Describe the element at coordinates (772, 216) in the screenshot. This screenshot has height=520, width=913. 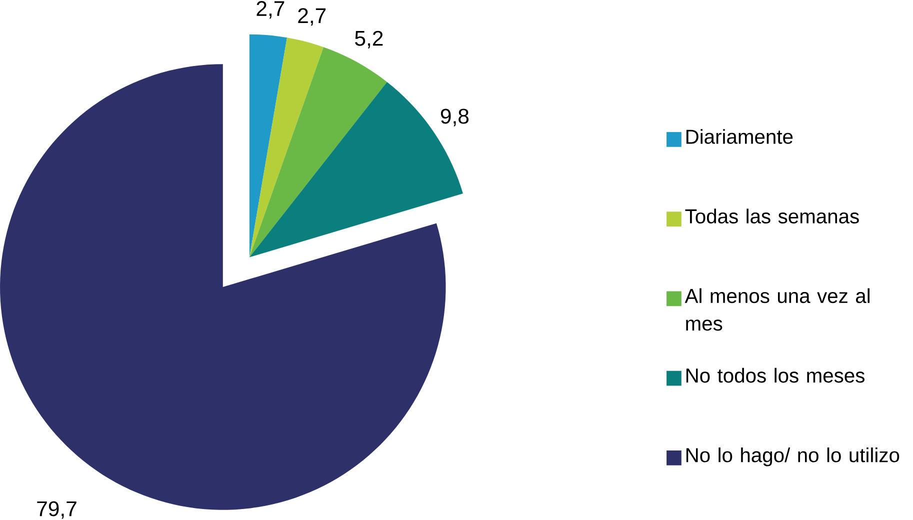
I see `legend-label: Todas las semanas` at that location.